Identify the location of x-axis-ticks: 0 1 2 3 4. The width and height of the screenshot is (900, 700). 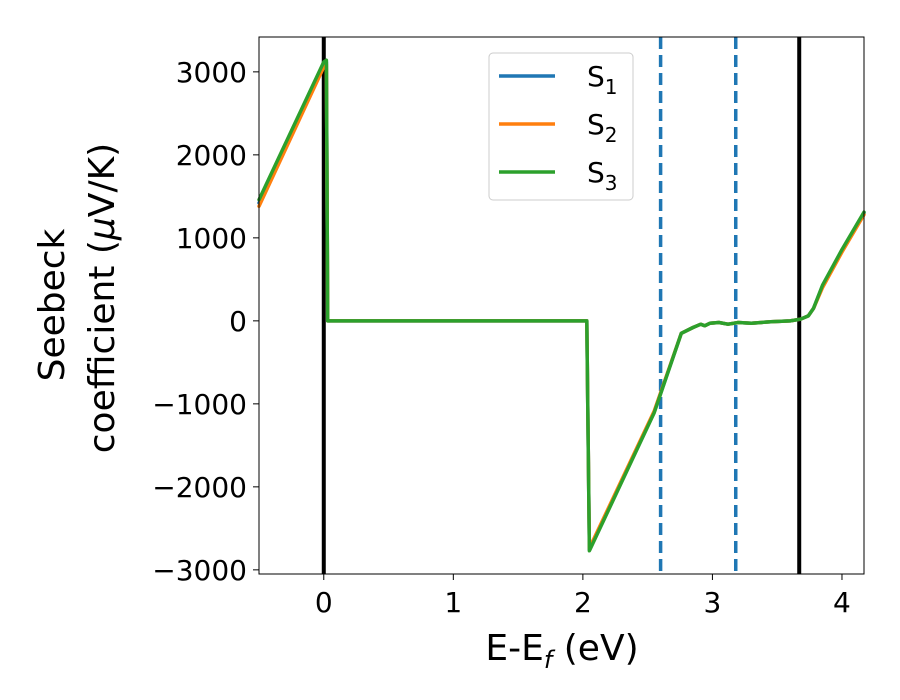
(583, 596).